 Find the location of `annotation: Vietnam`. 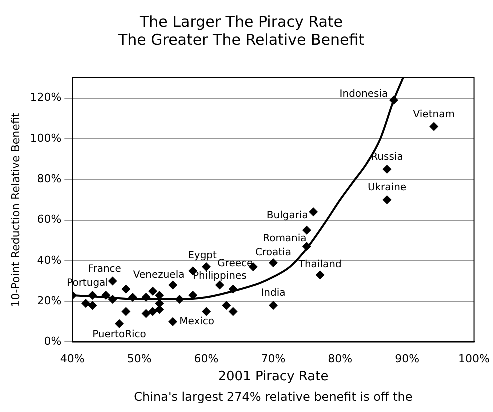

annotation: Vietnam is located at coordinates (434, 114).